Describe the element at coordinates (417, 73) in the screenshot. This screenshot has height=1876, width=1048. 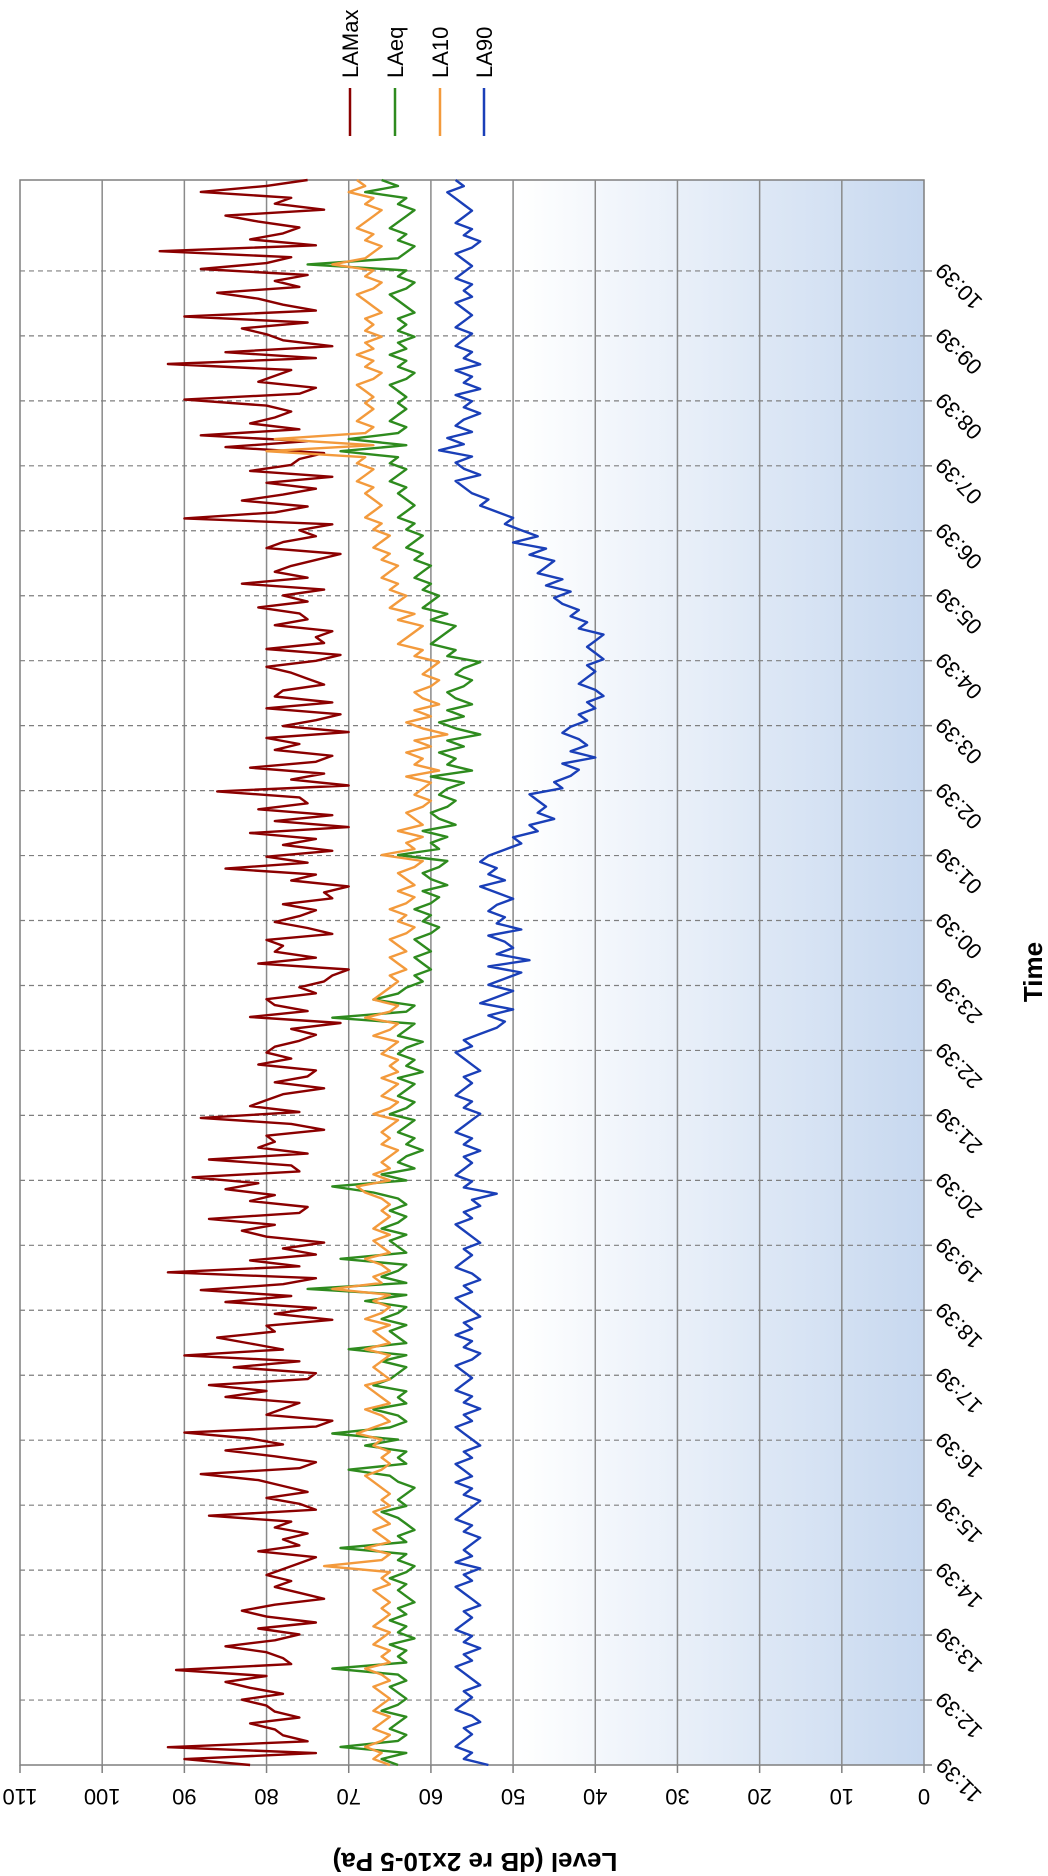
I see `legend: LAMax LAeq LA10 LA90` at that location.